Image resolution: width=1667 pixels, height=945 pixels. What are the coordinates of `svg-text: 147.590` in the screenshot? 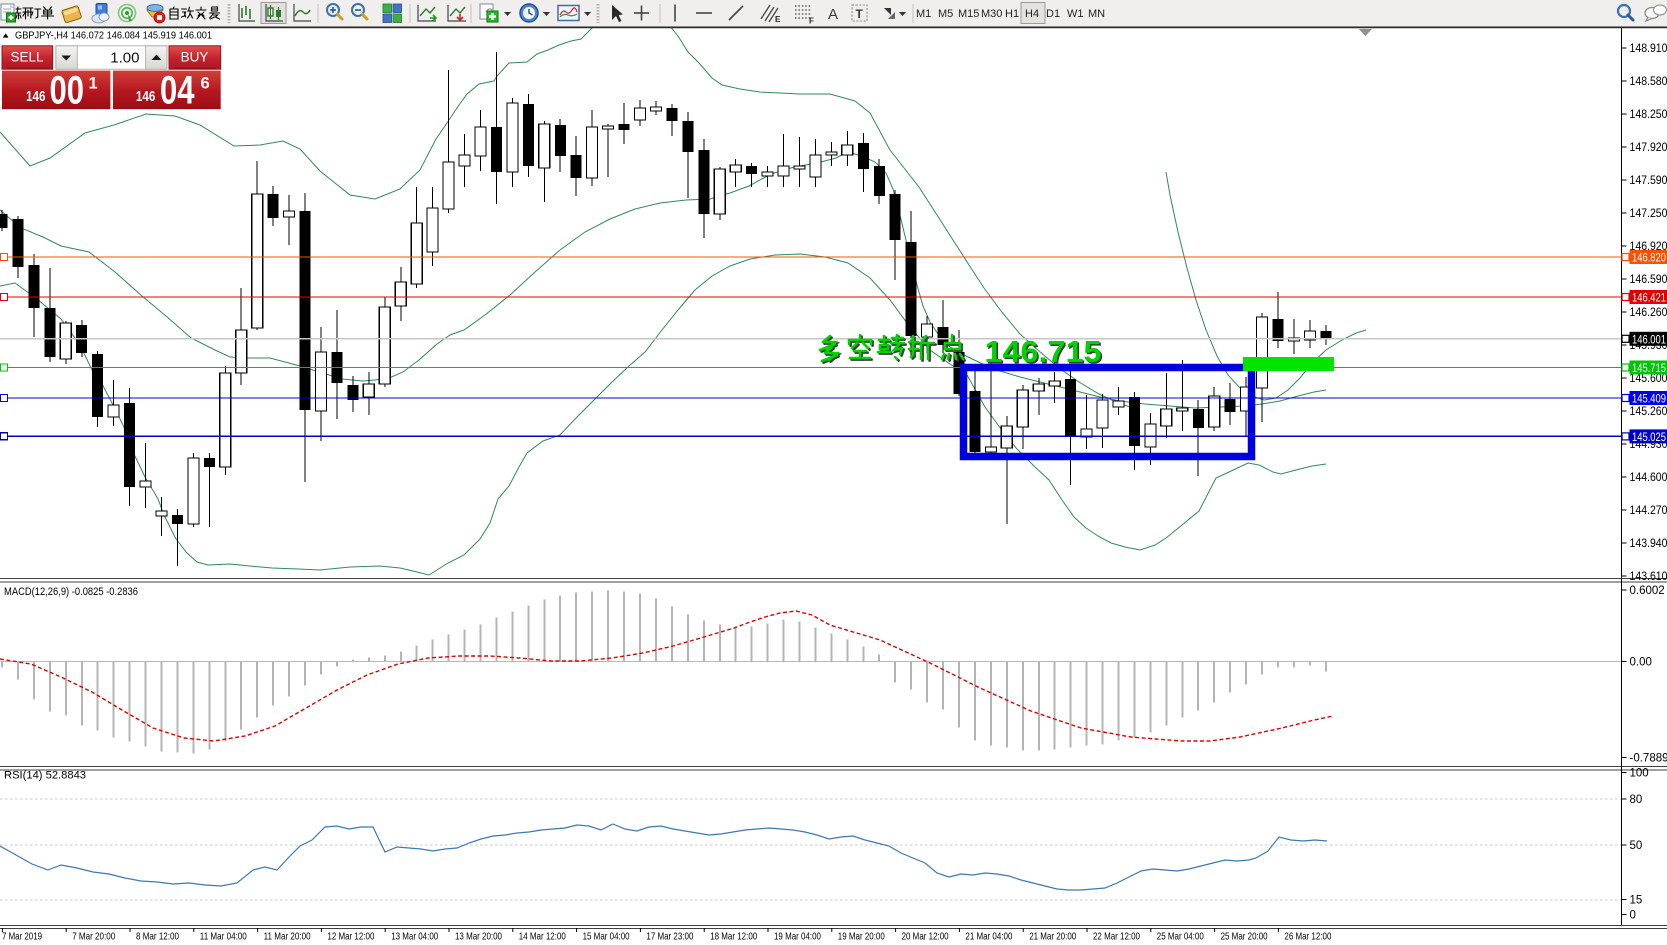 It's located at (1648, 181).